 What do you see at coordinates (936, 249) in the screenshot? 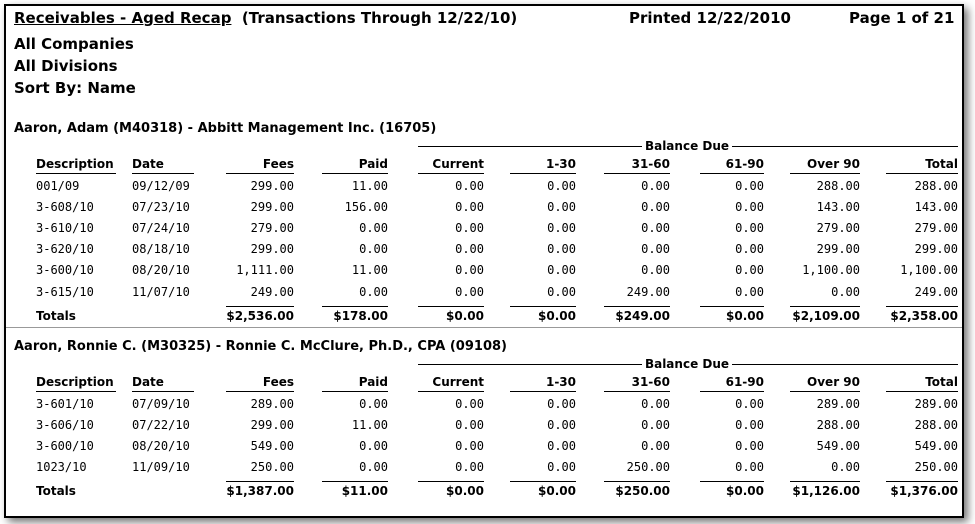
I see `cell-total: 299.00` at bounding box center [936, 249].